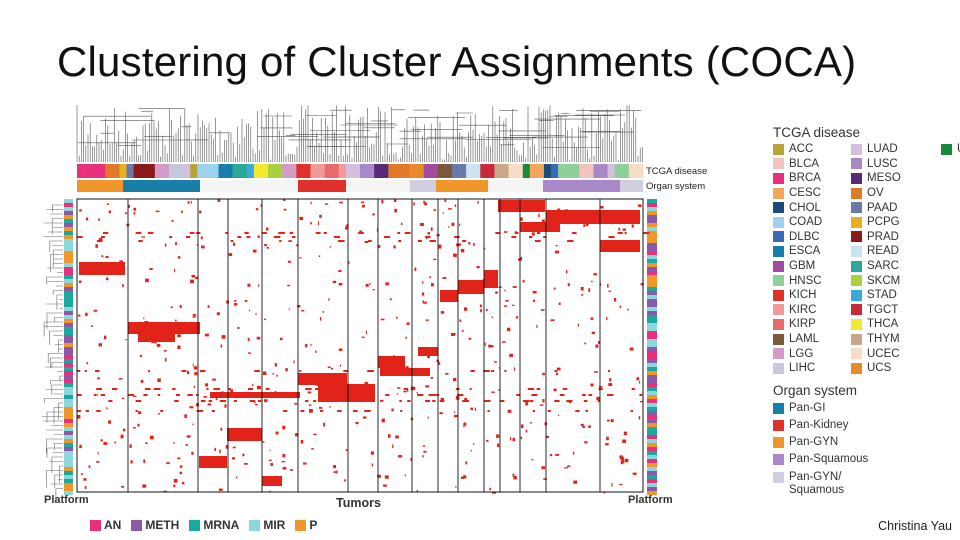  Describe the element at coordinates (814, 442) in the screenshot. I see `legend-label: Pan-GYN` at that location.